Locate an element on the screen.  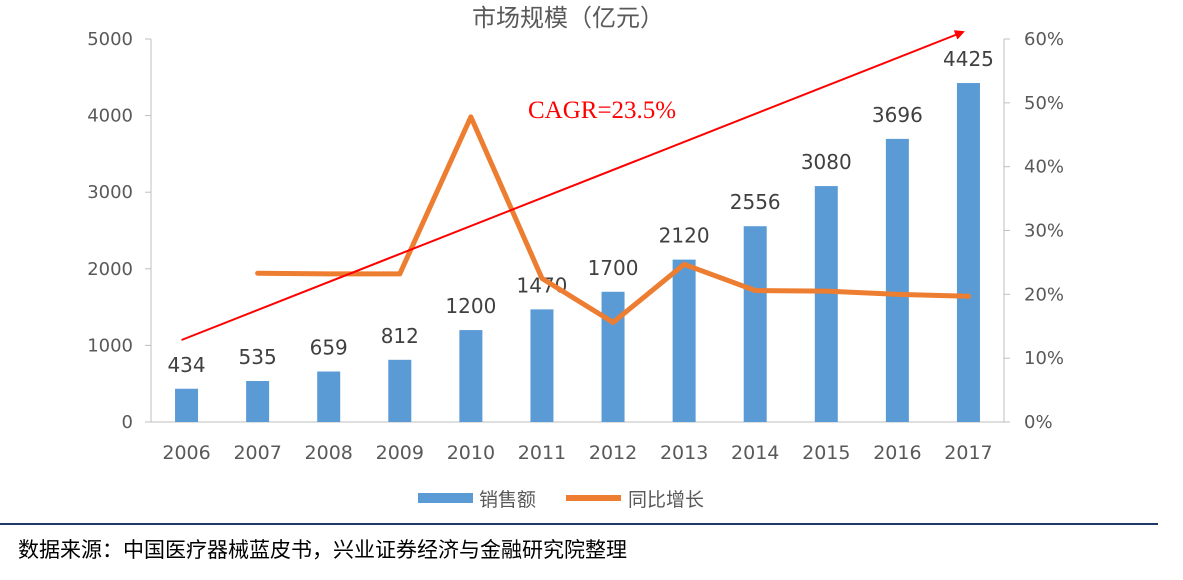
y-right-tick-label: 10% is located at coordinates (1044, 358).